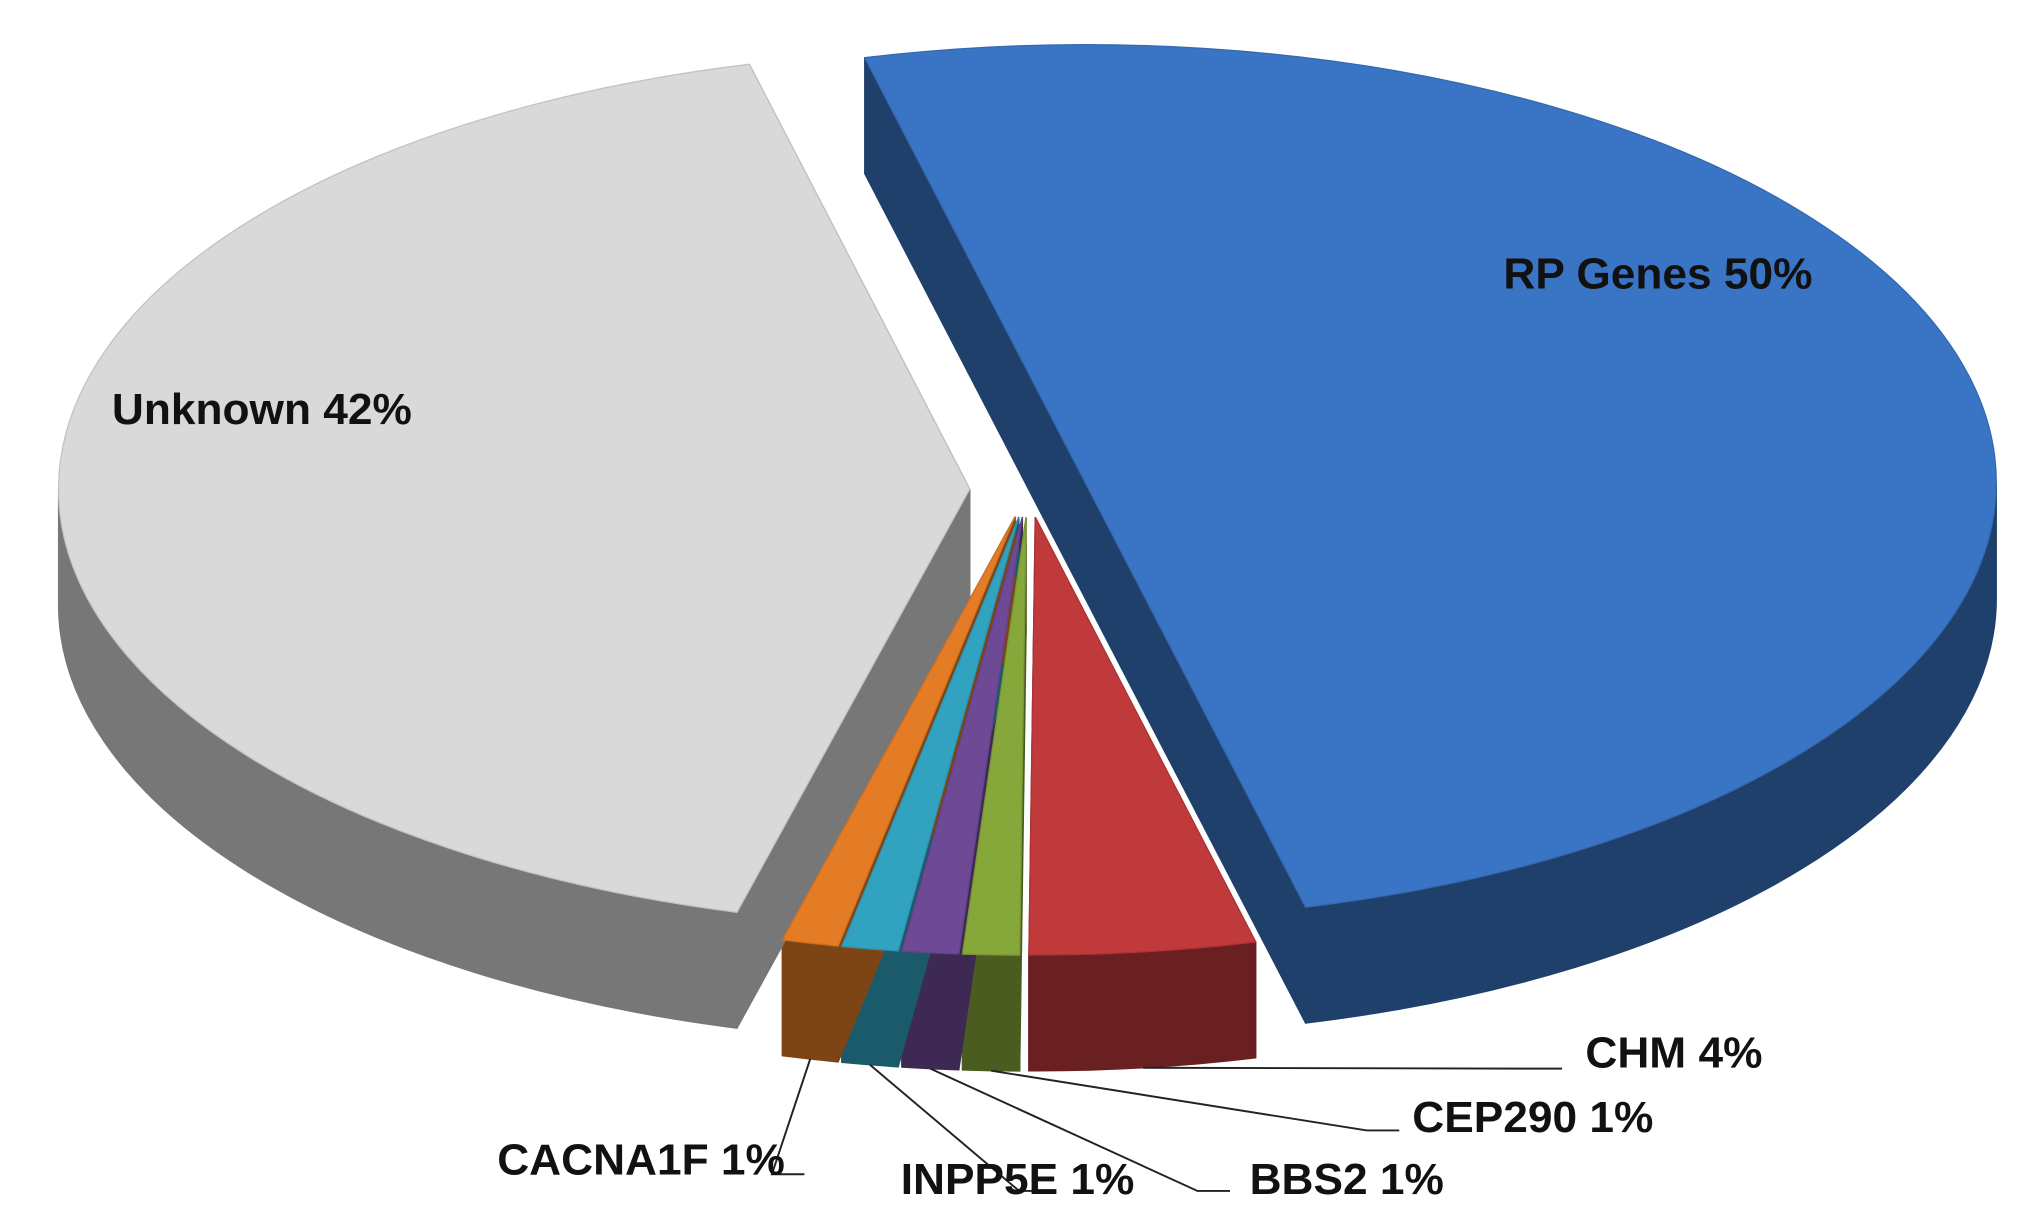 The height and width of the screenshot is (1218, 2041). Describe the element at coordinates (602, 1159) in the screenshot. I see `slice-label-name: CACNA1F` at that location.